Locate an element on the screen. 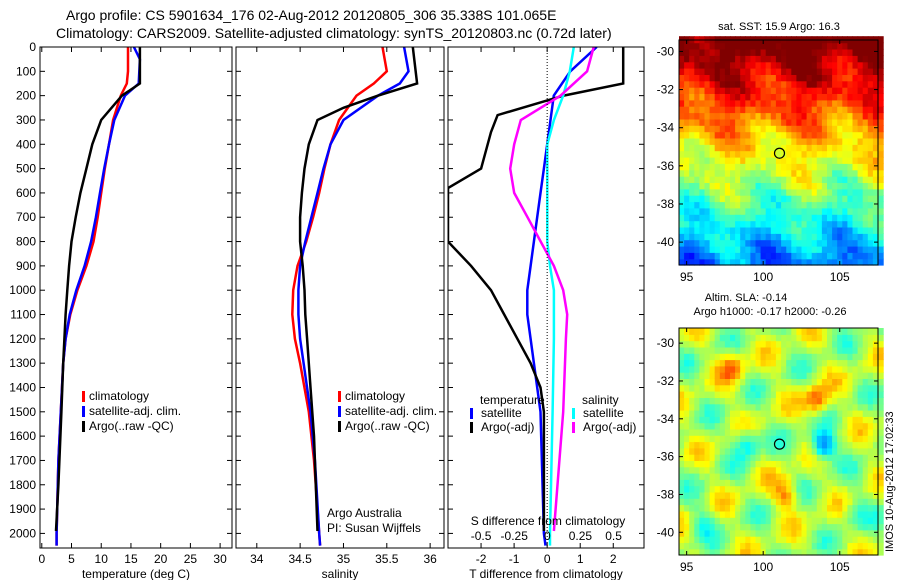  lat-tick-label: -30 is located at coordinates (666, 343).